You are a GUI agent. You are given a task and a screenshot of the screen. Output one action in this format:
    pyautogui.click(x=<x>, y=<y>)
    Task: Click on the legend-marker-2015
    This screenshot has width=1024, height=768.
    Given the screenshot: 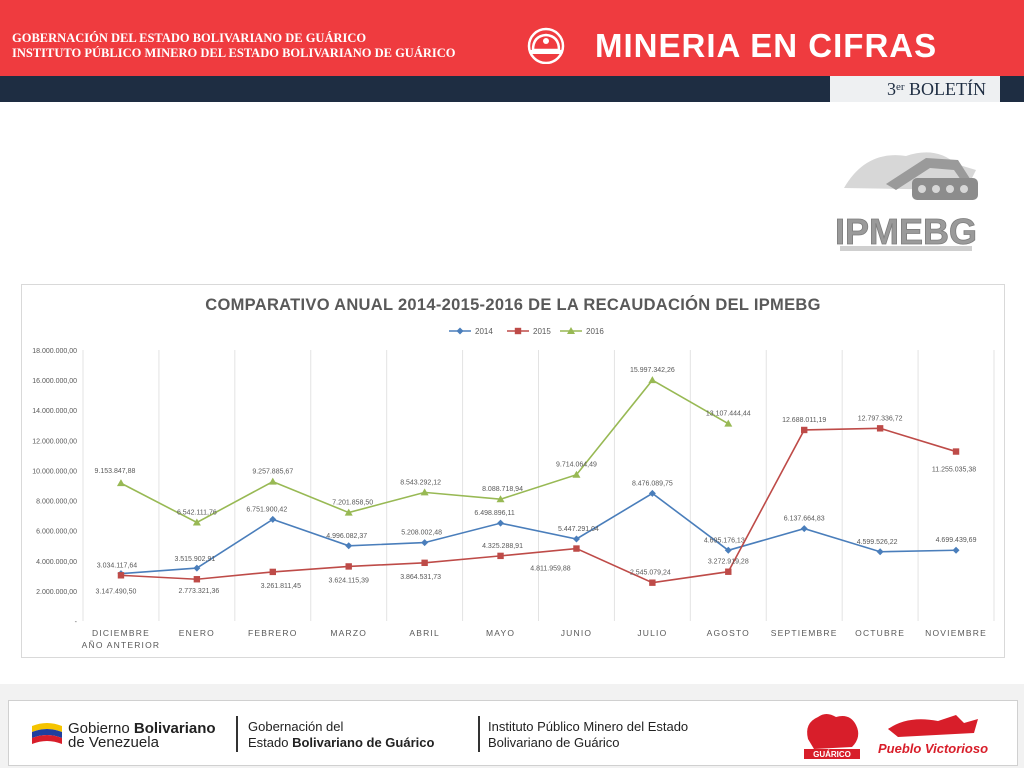 What is the action you would take?
    pyautogui.click(x=518, y=331)
    